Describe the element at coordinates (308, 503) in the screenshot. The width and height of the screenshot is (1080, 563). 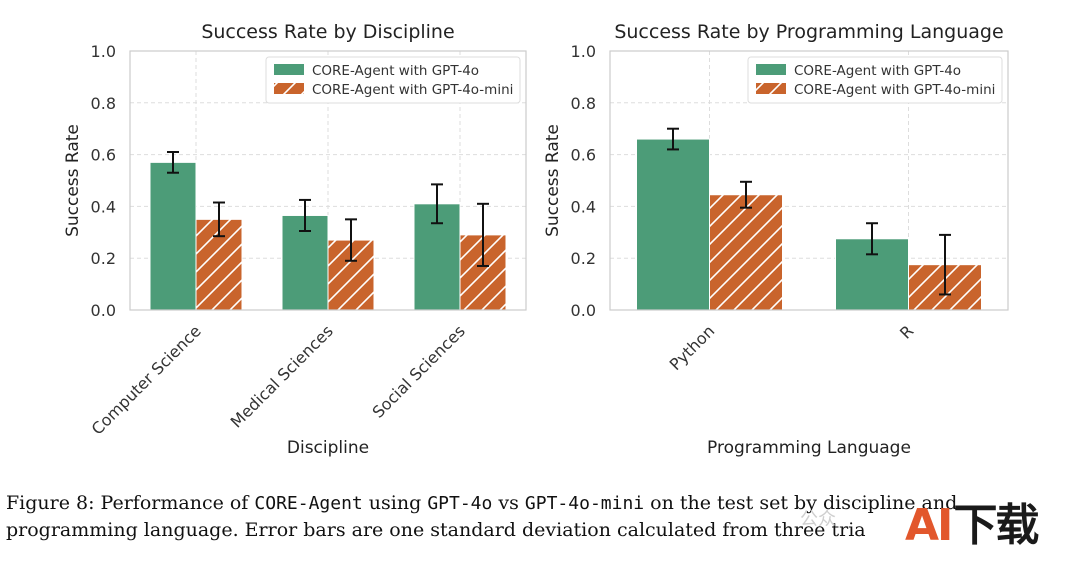
I see `caption-code-core-agent: CORE-Agent` at that location.